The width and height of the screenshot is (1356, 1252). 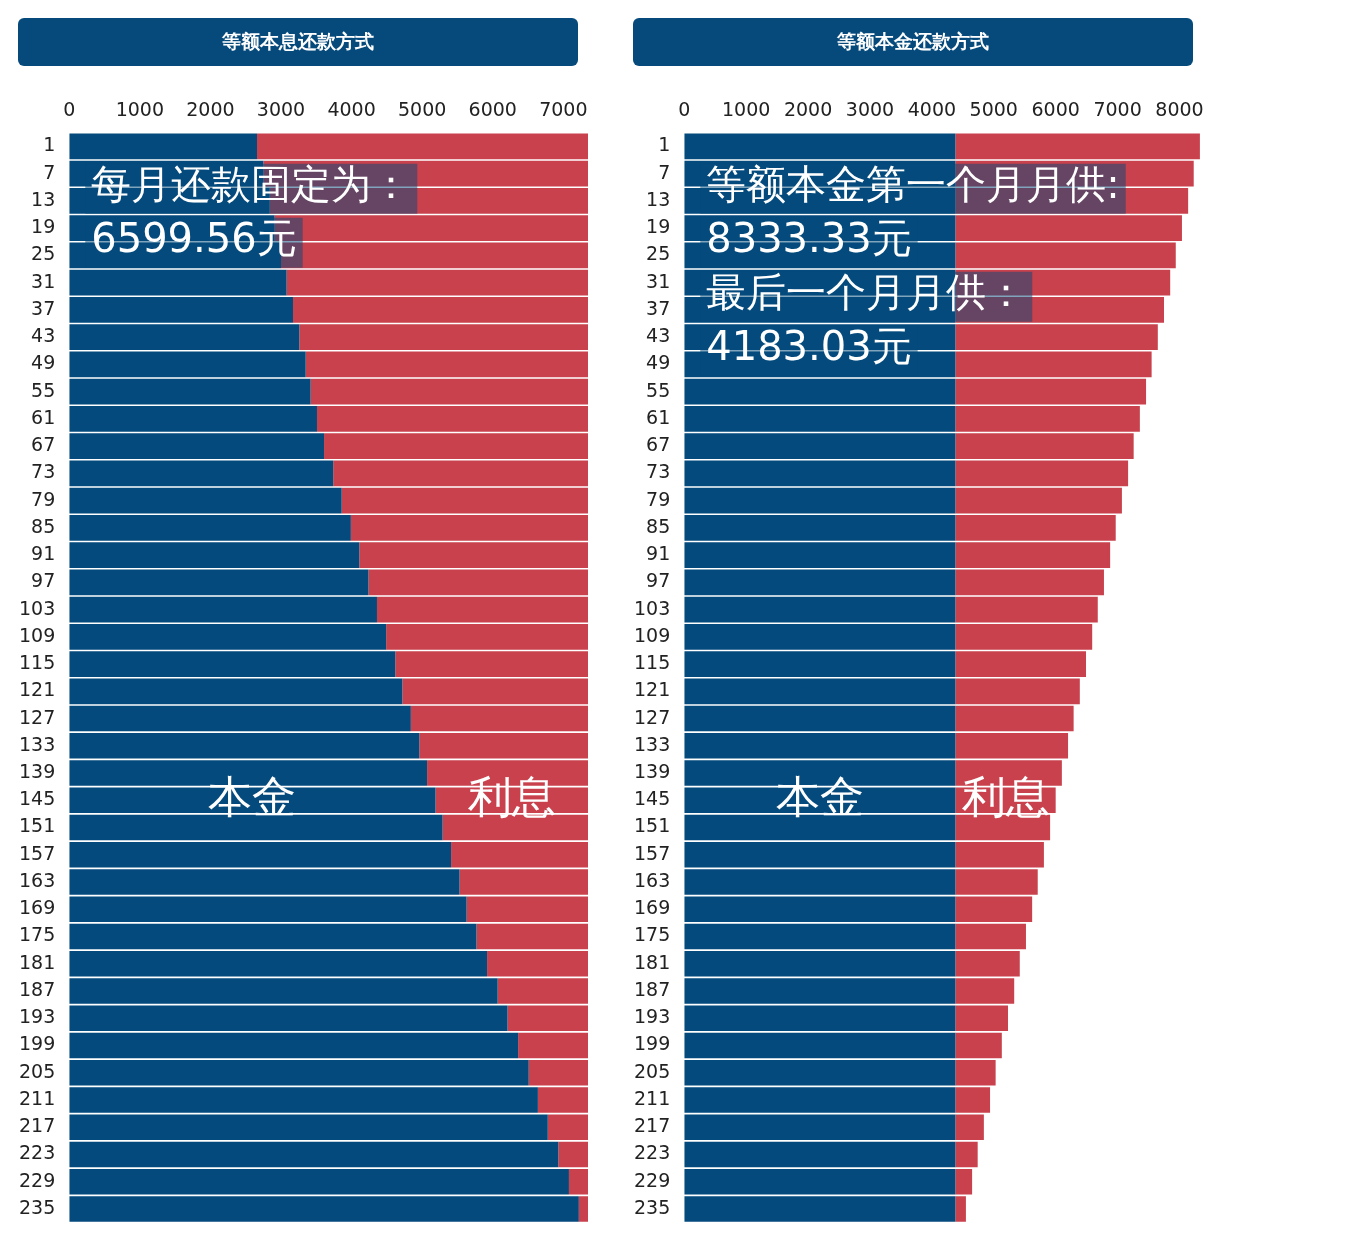 What do you see at coordinates (1179, 109) in the screenshot?
I see `x-tick-label: 8000` at bounding box center [1179, 109].